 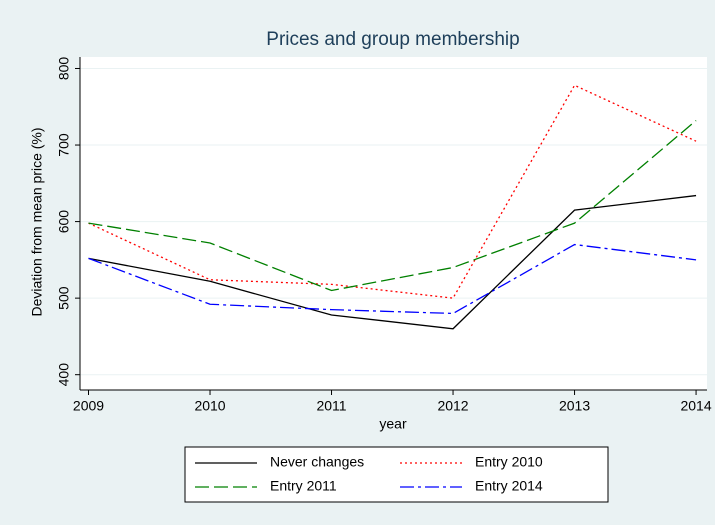 What do you see at coordinates (331, 406) in the screenshot?
I see `x-tick-label: 2011` at bounding box center [331, 406].